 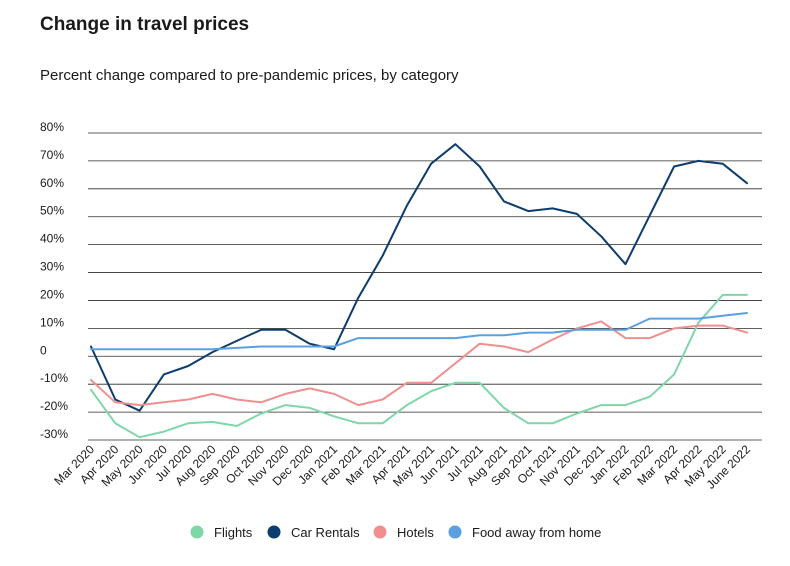 I want to click on y-tick-label: 30%, so click(x=52, y=267).